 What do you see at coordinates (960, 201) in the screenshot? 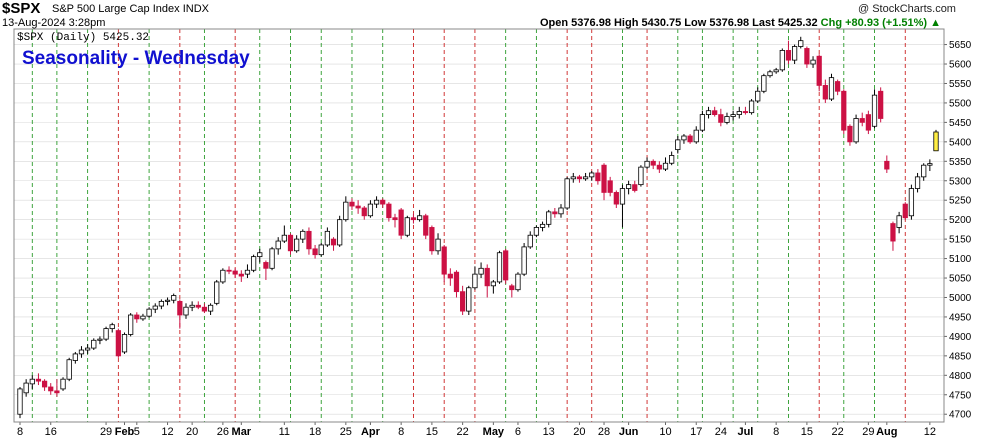
I see `y-tick-label: 5250` at bounding box center [960, 201].